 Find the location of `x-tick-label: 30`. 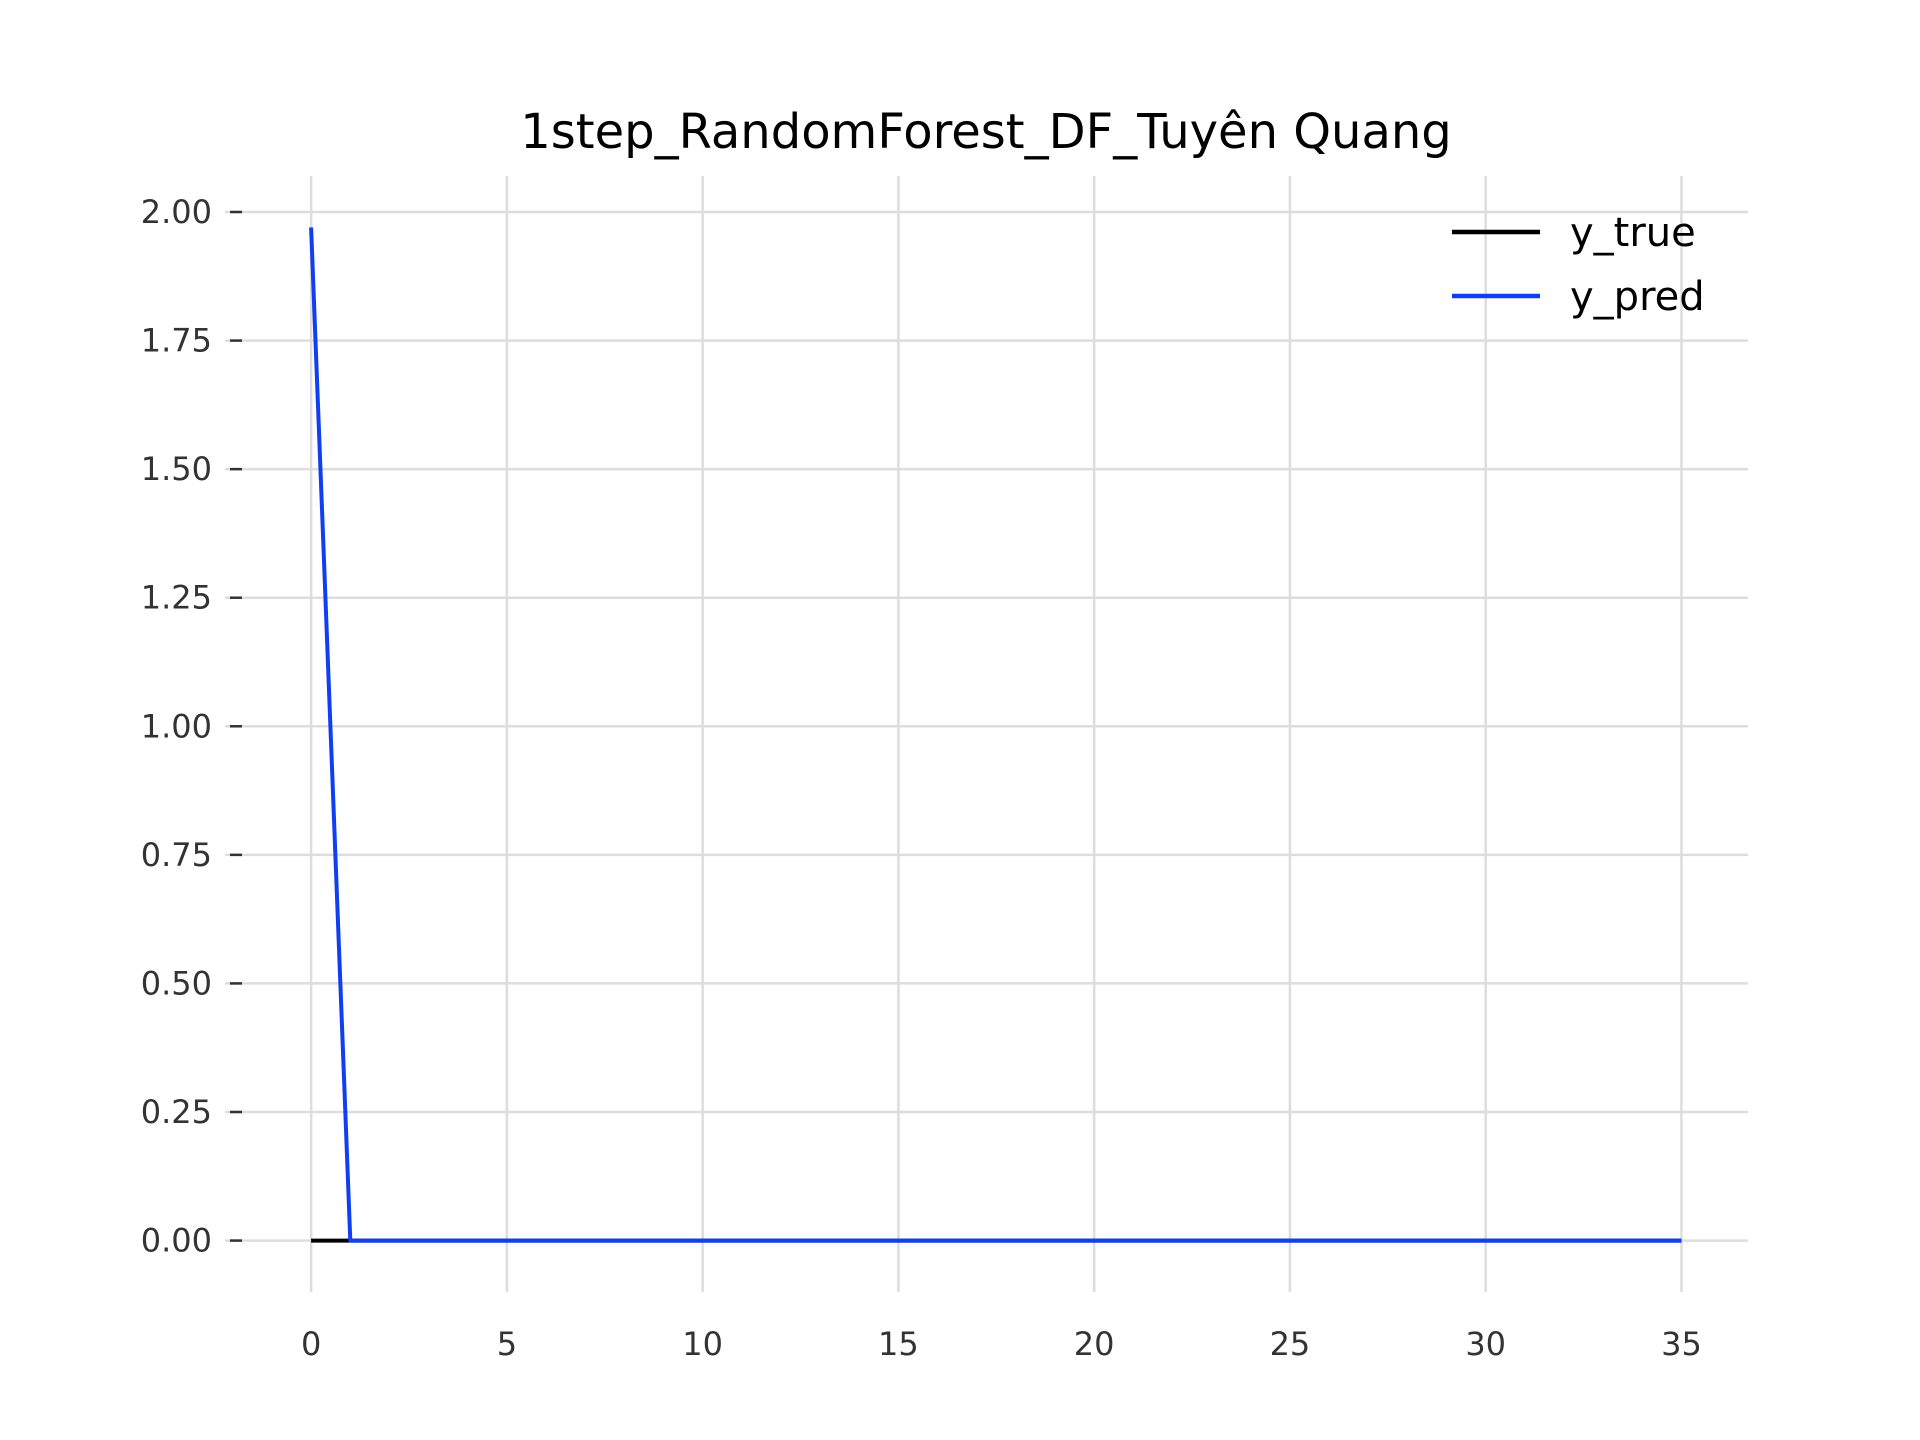

x-tick-label: 30 is located at coordinates (1485, 1344).